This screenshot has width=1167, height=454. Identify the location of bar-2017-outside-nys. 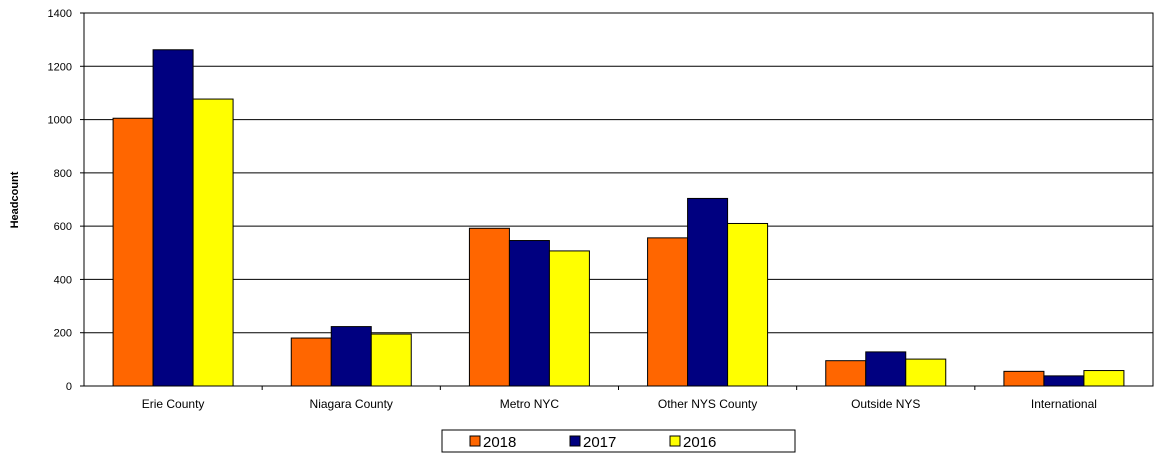
(886, 369).